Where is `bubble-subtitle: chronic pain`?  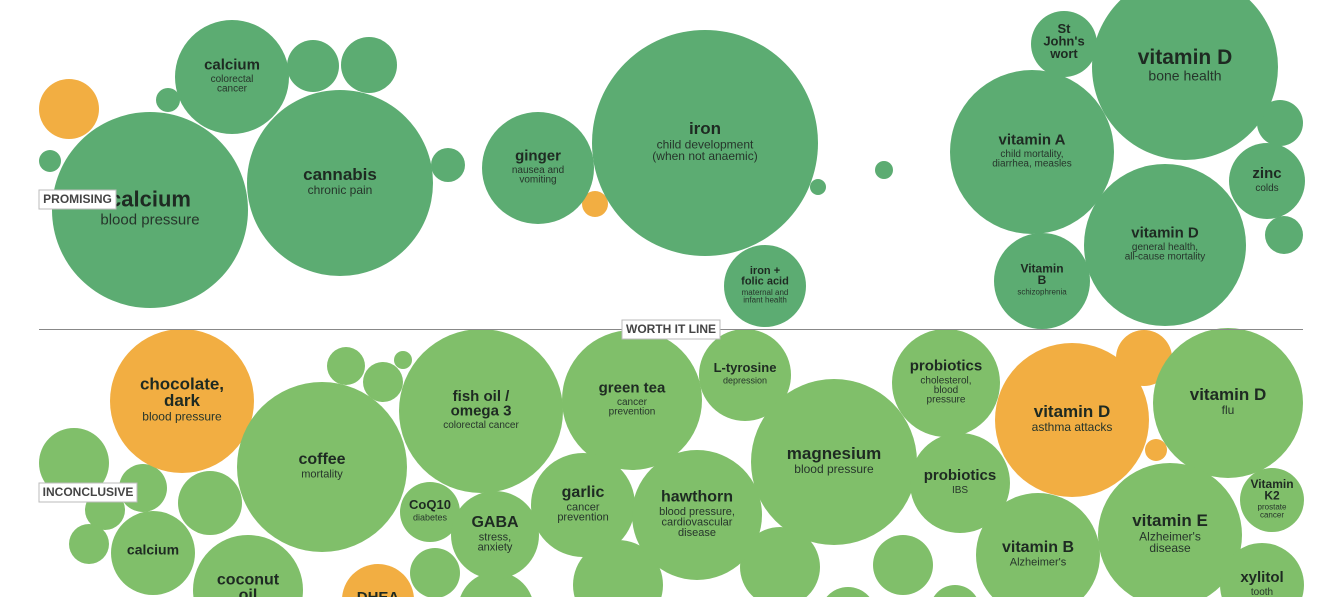 bubble-subtitle: chronic pain is located at coordinates (340, 190).